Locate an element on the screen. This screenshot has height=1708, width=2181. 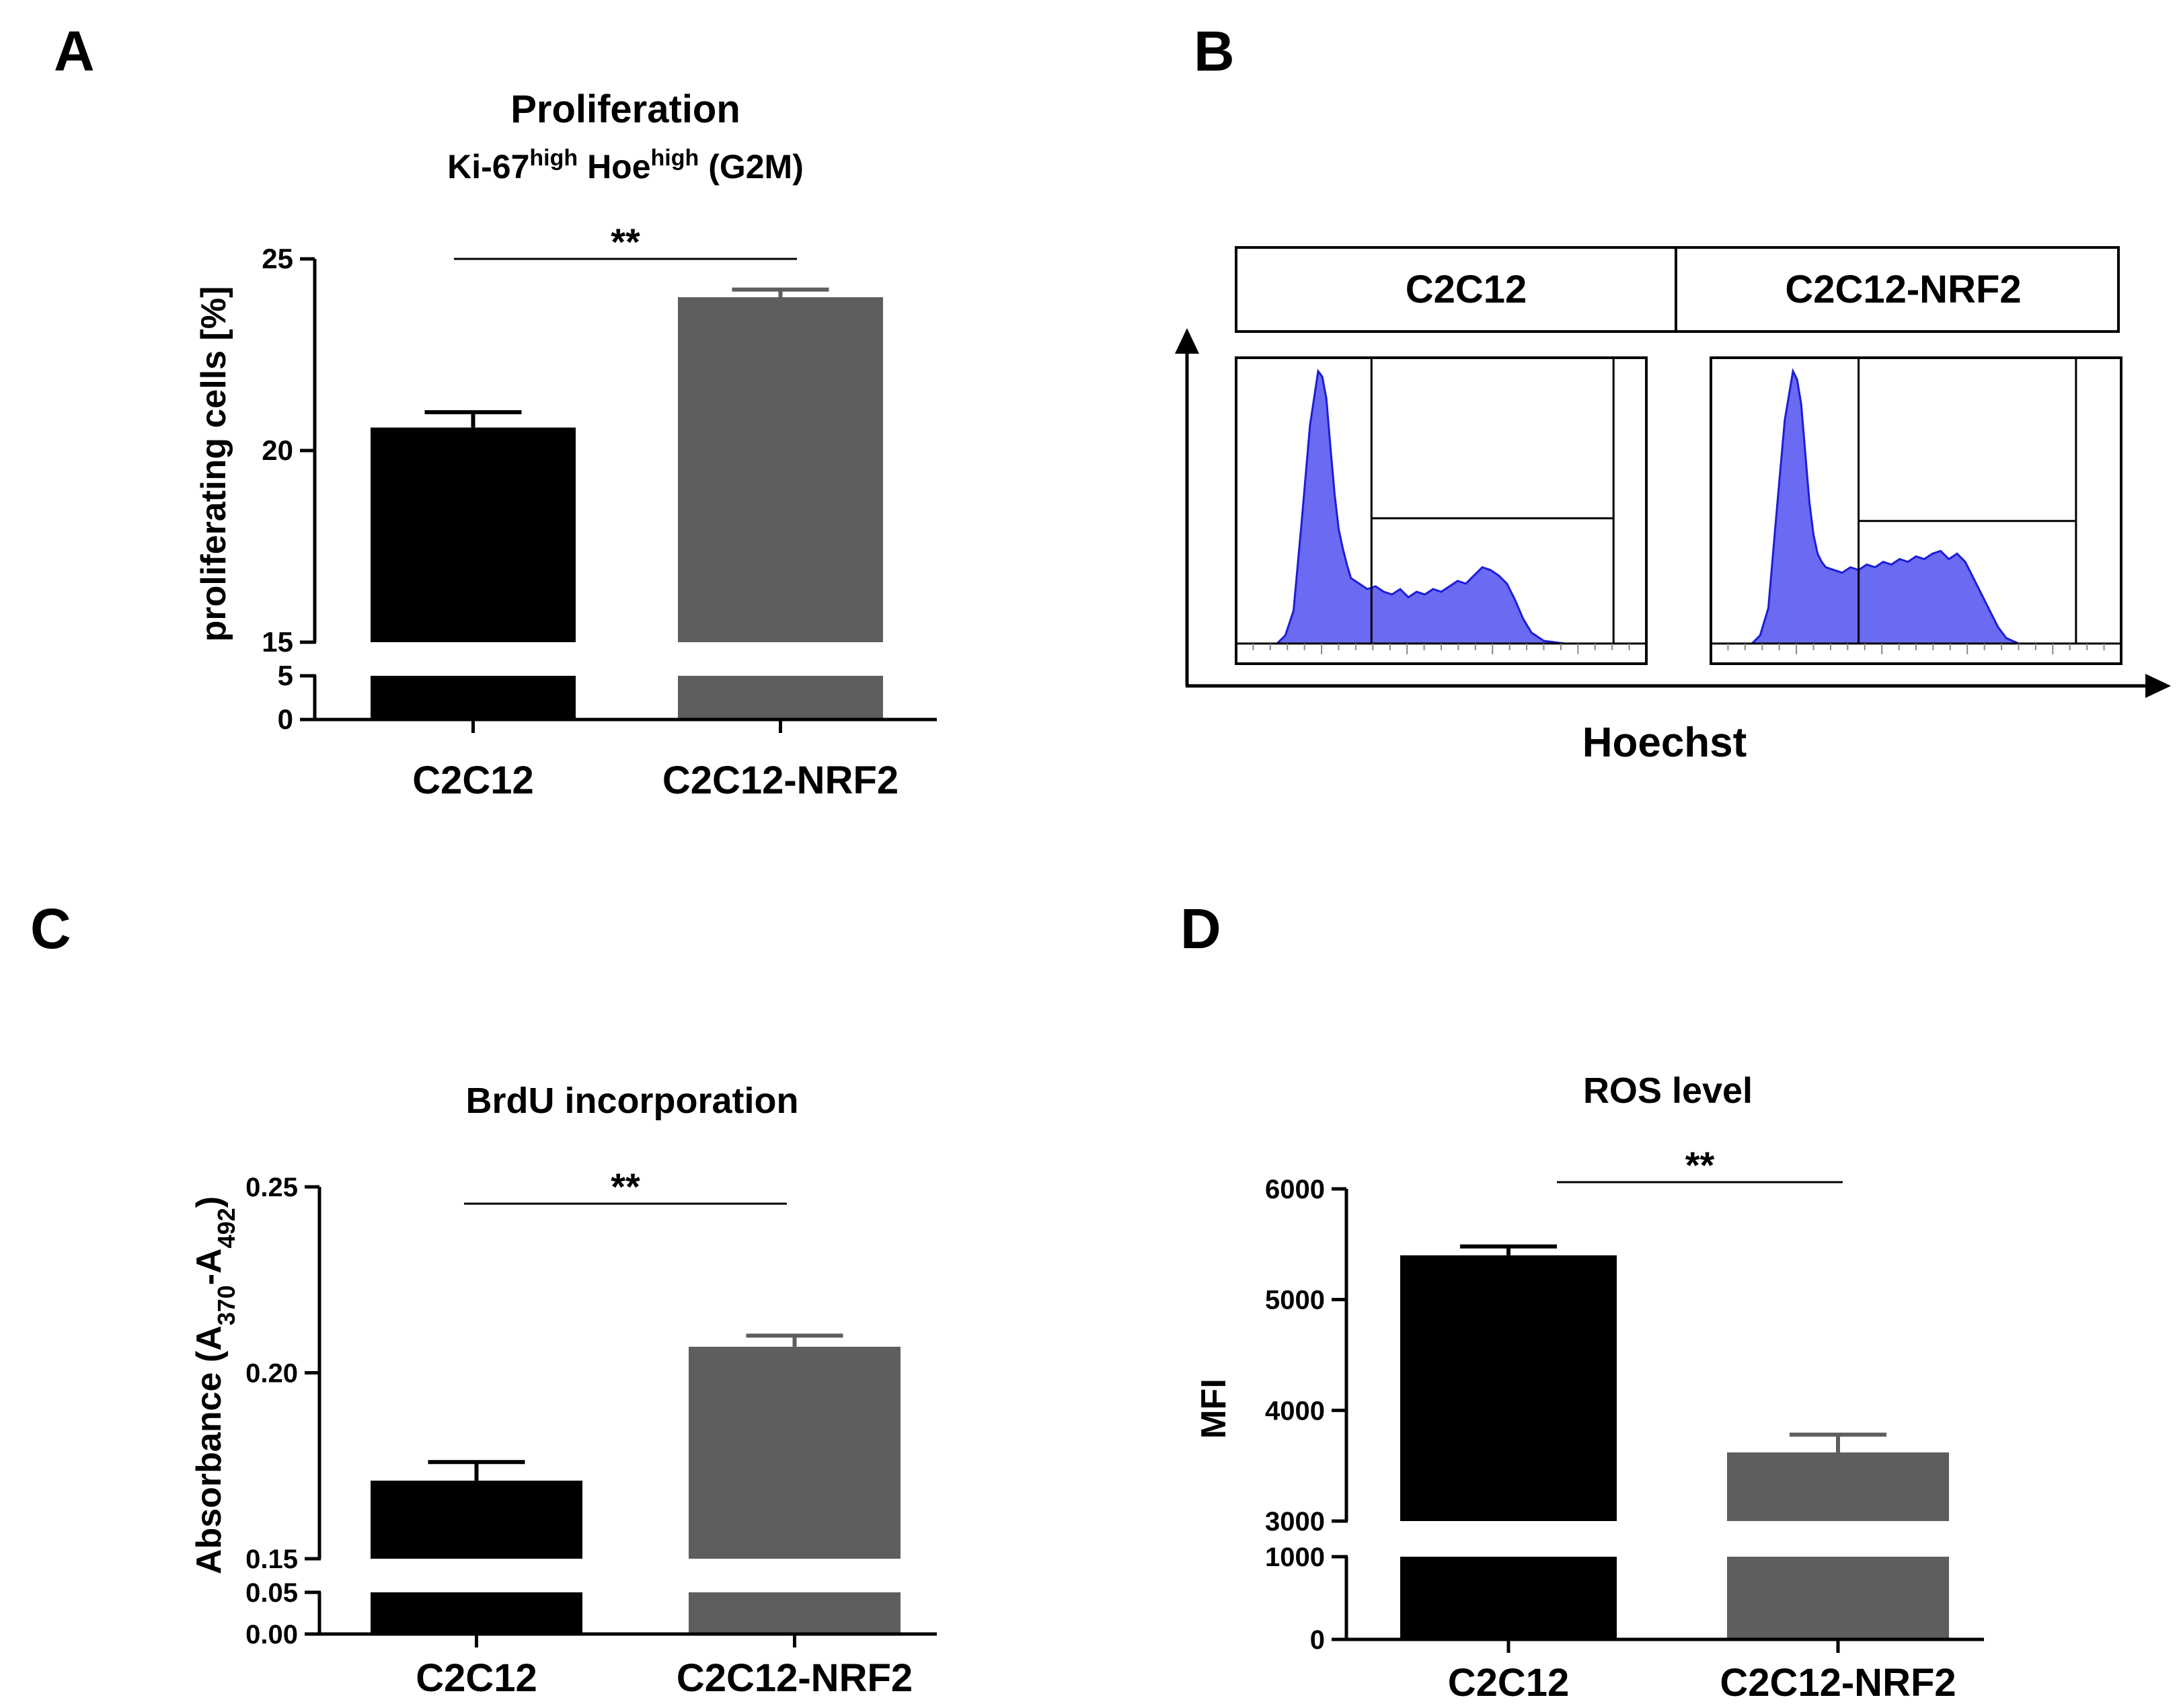
panel-a-title: Proliferation is located at coordinates (625, 109).